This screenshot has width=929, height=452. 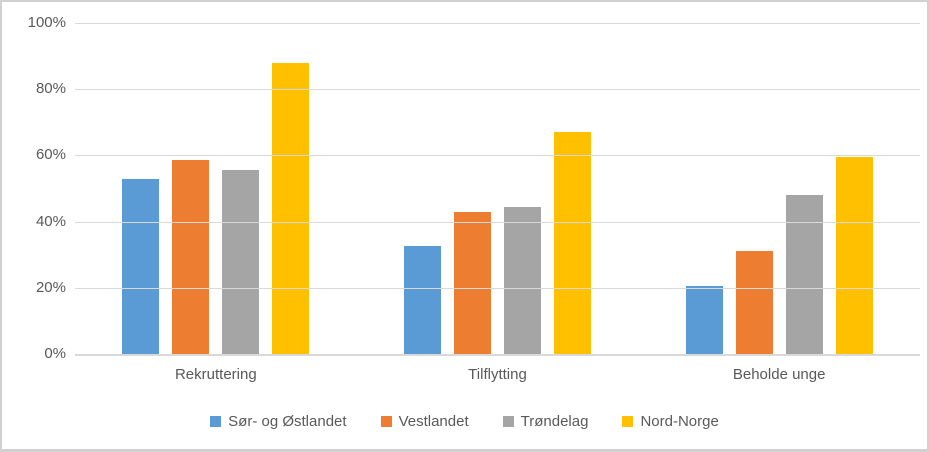 What do you see at coordinates (554, 421) in the screenshot?
I see `legend-label: Trøndelag` at bounding box center [554, 421].